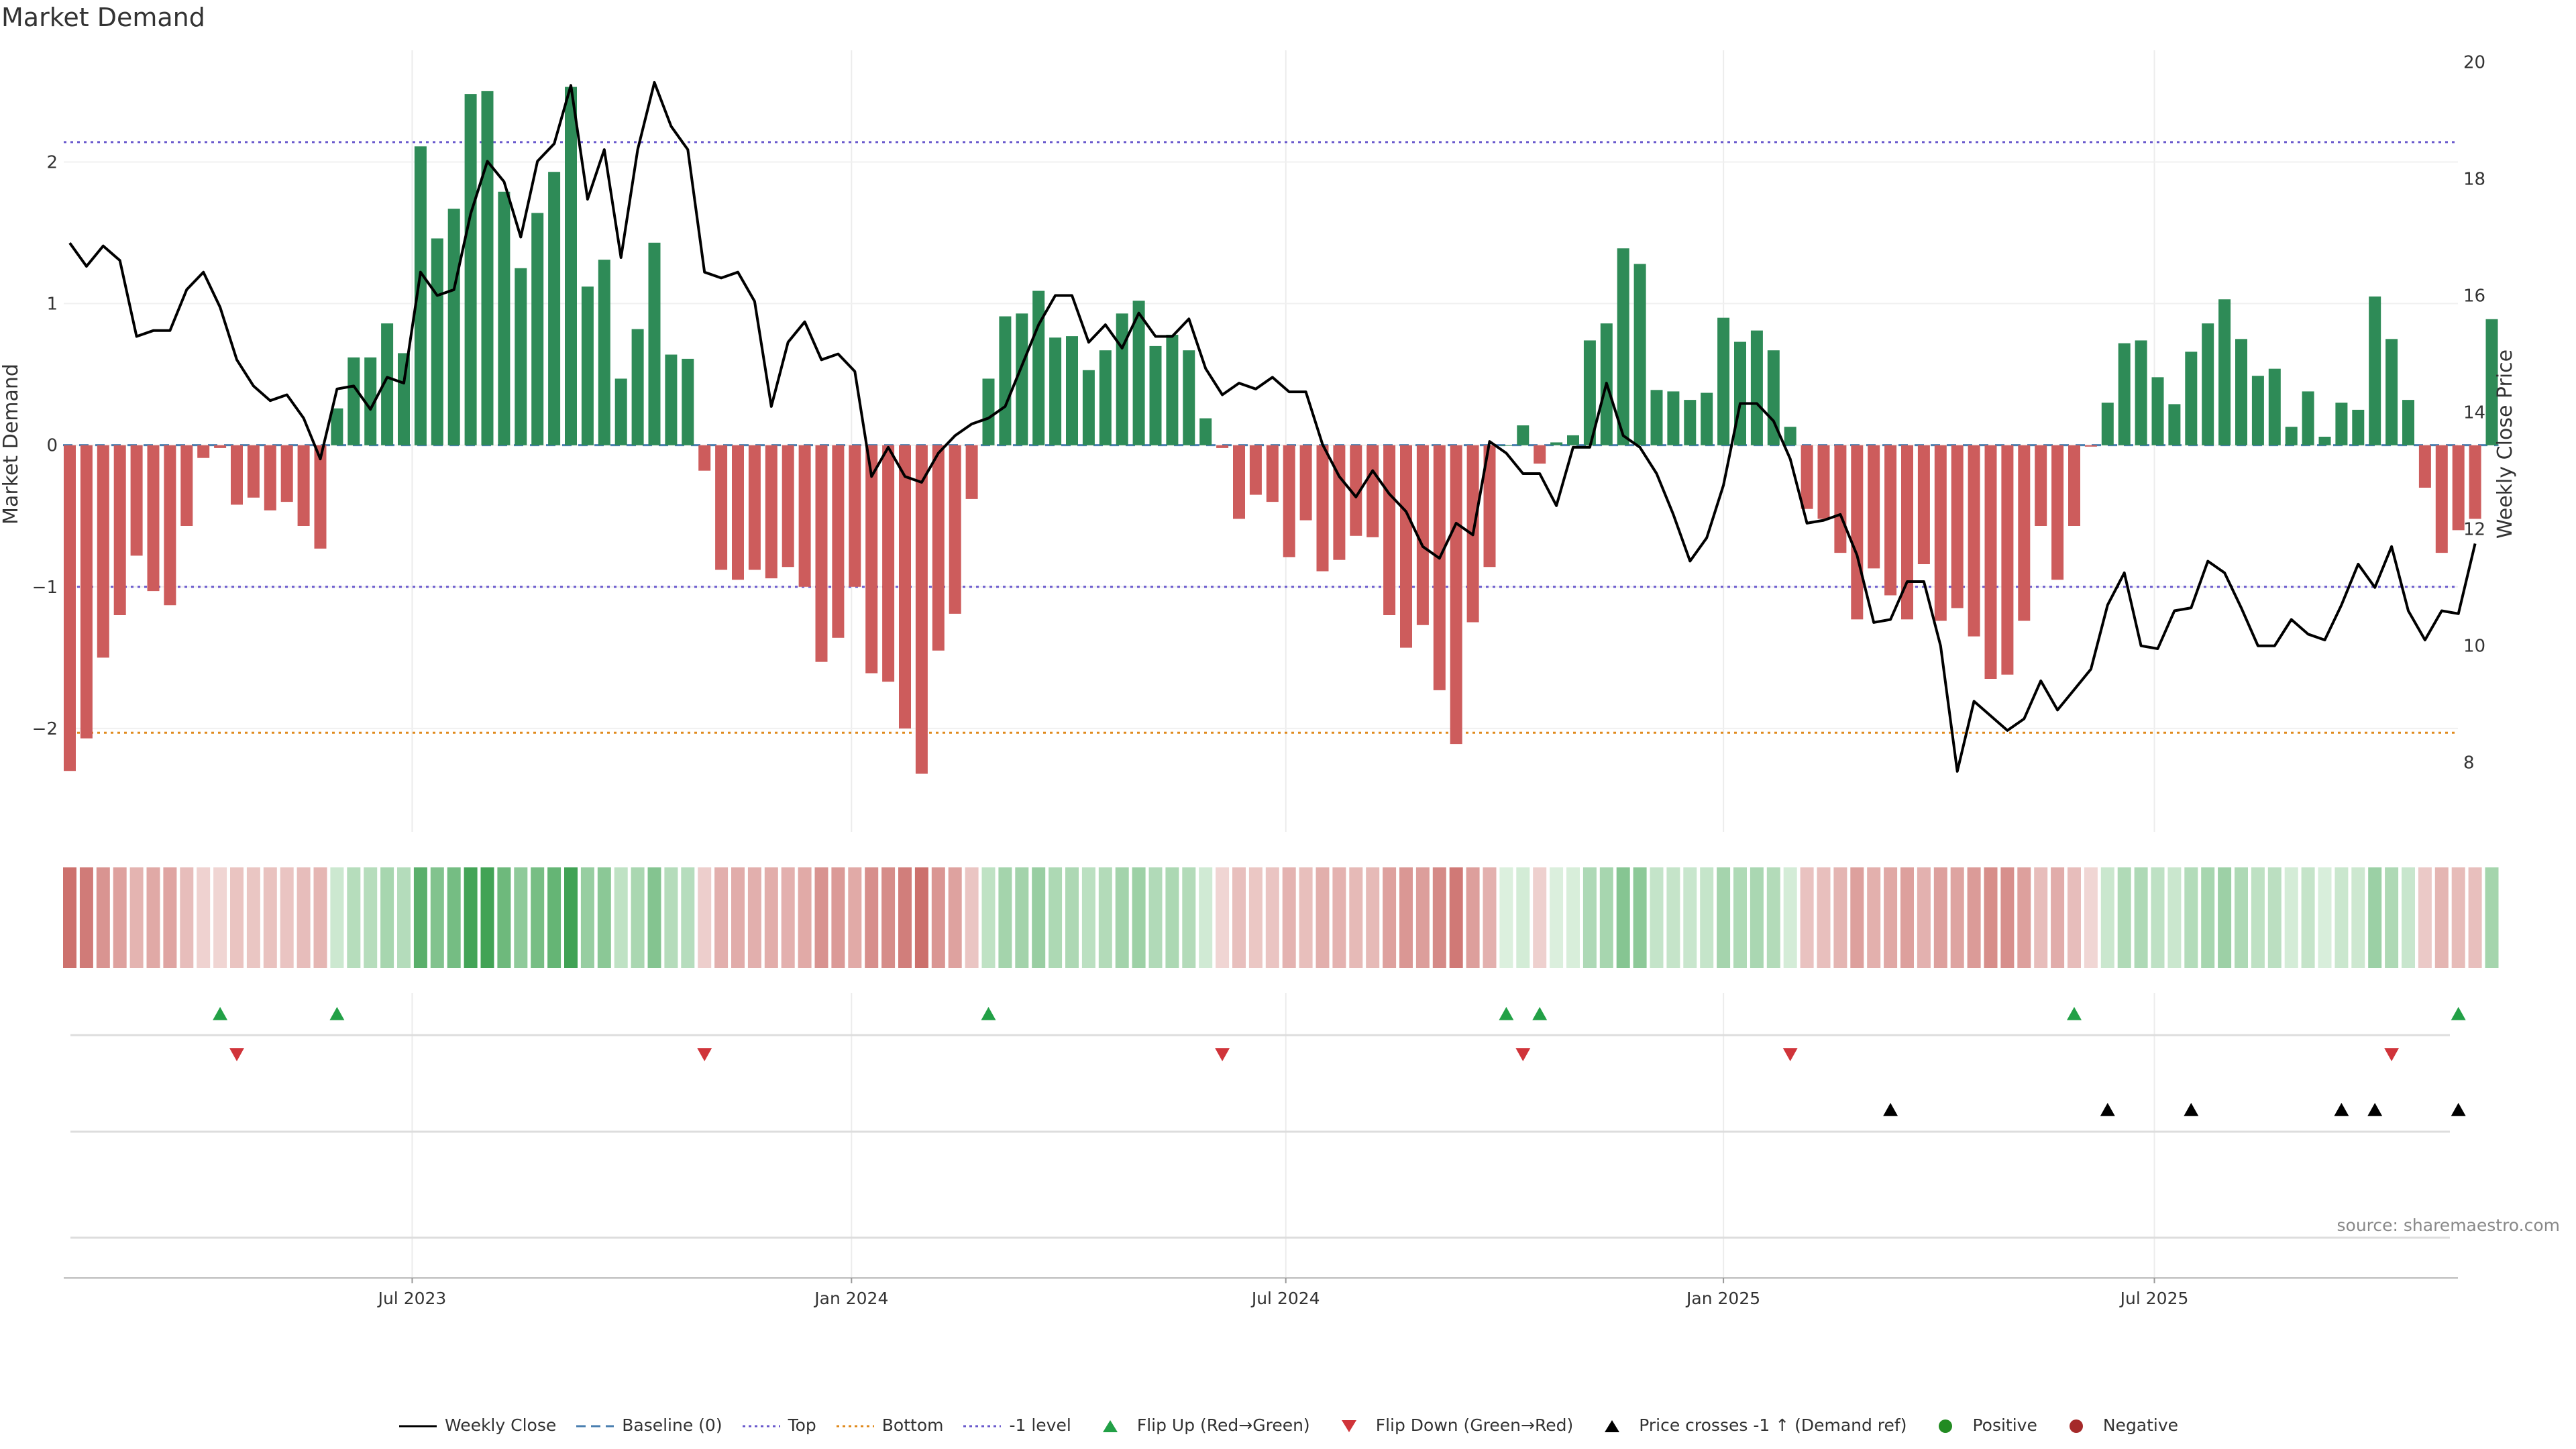 The height and width of the screenshot is (1449, 2576). Describe the element at coordinates (500, 1425) in the screenshot. I see `legend-label: Weekly Close` at that location.